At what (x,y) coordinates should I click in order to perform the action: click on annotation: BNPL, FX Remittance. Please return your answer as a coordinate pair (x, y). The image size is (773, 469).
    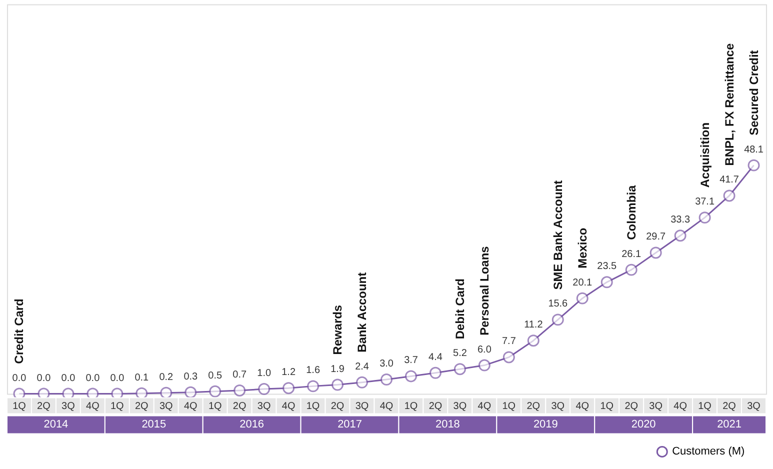
    Looking at the image, I should click on (729, 104).